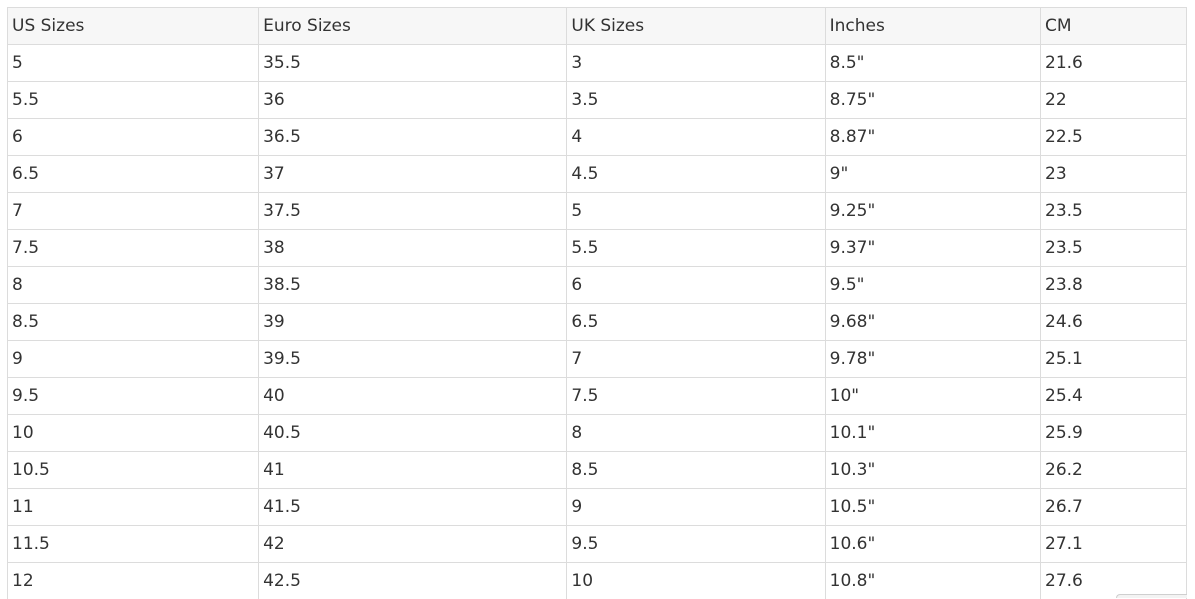 The image size is (1195, 599). What do you see at coordinates (1114, 137) in the screenshot?
I see `cell-cm: 22.5` at bounding box center [1114, 137].